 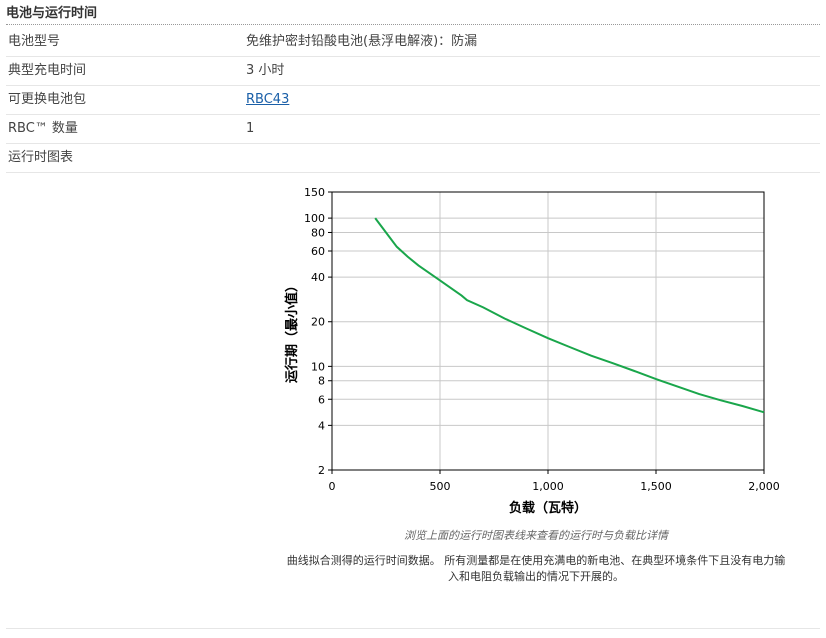 I want to click on x-axis-label: 负载（瓦特）, so click(x=548, y=508).